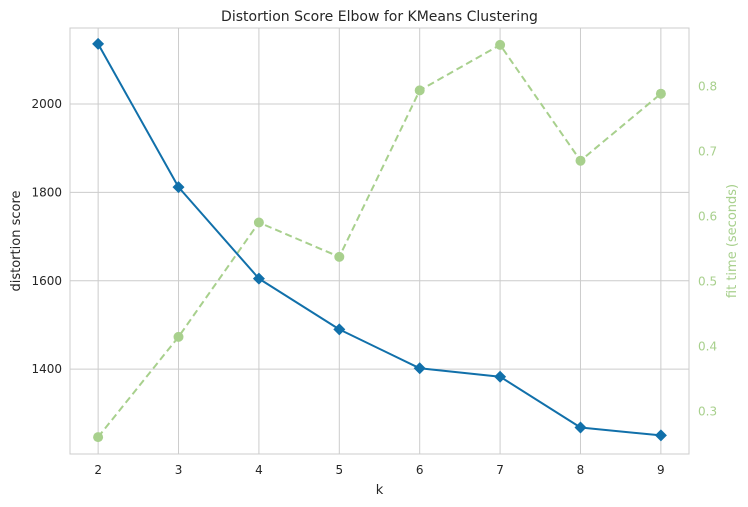  Describe the element at coordinates (581, 470) in the screenshot. I see `x-tick-label: 8` at that location.